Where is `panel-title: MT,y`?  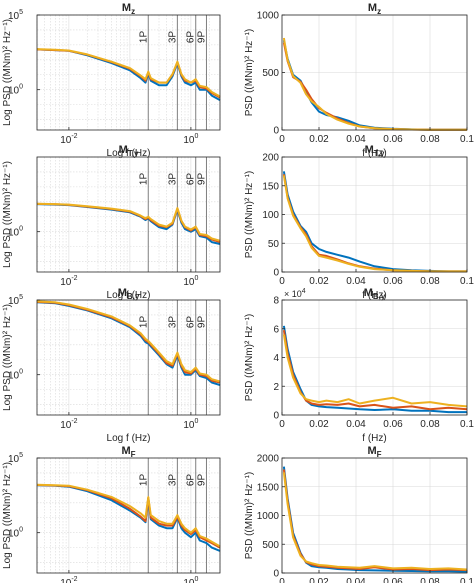 panel-title: MT,y is located at coordinates (375, 151).